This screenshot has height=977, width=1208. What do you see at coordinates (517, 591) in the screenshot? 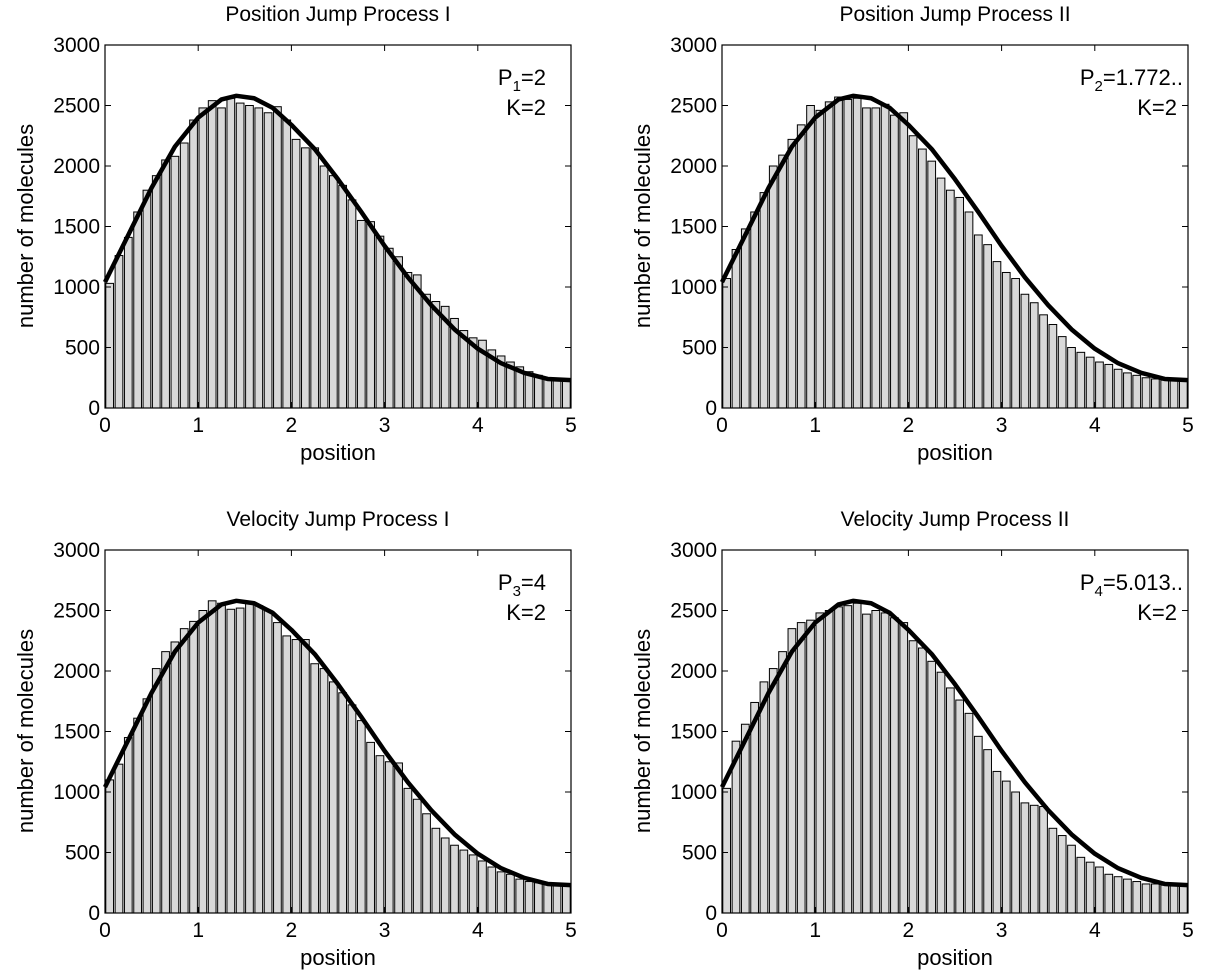
I see `parameter-subscript: 3` at bounding box center [517, 591].